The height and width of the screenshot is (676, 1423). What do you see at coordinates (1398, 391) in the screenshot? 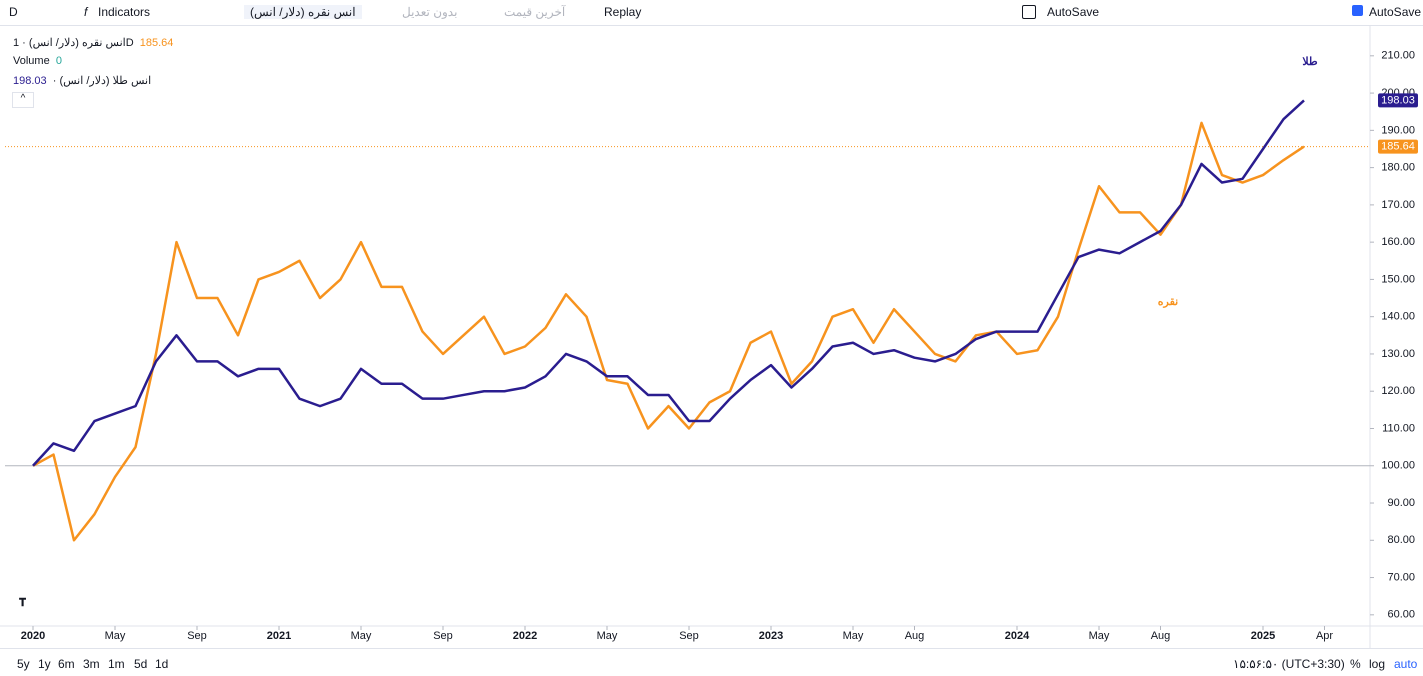
I see `y-tick-label: 120.00` at bounding box center [1398, 391].